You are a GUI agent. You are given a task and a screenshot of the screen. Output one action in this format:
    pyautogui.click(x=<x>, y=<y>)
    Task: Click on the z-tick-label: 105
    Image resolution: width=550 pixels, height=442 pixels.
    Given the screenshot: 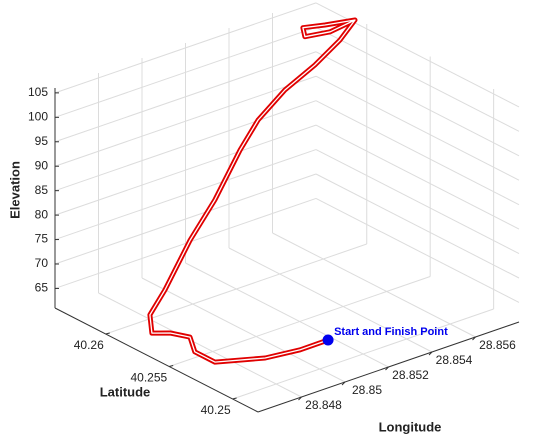 What is the action you would take?
    pyautogui.click(x=38, y=92)
    